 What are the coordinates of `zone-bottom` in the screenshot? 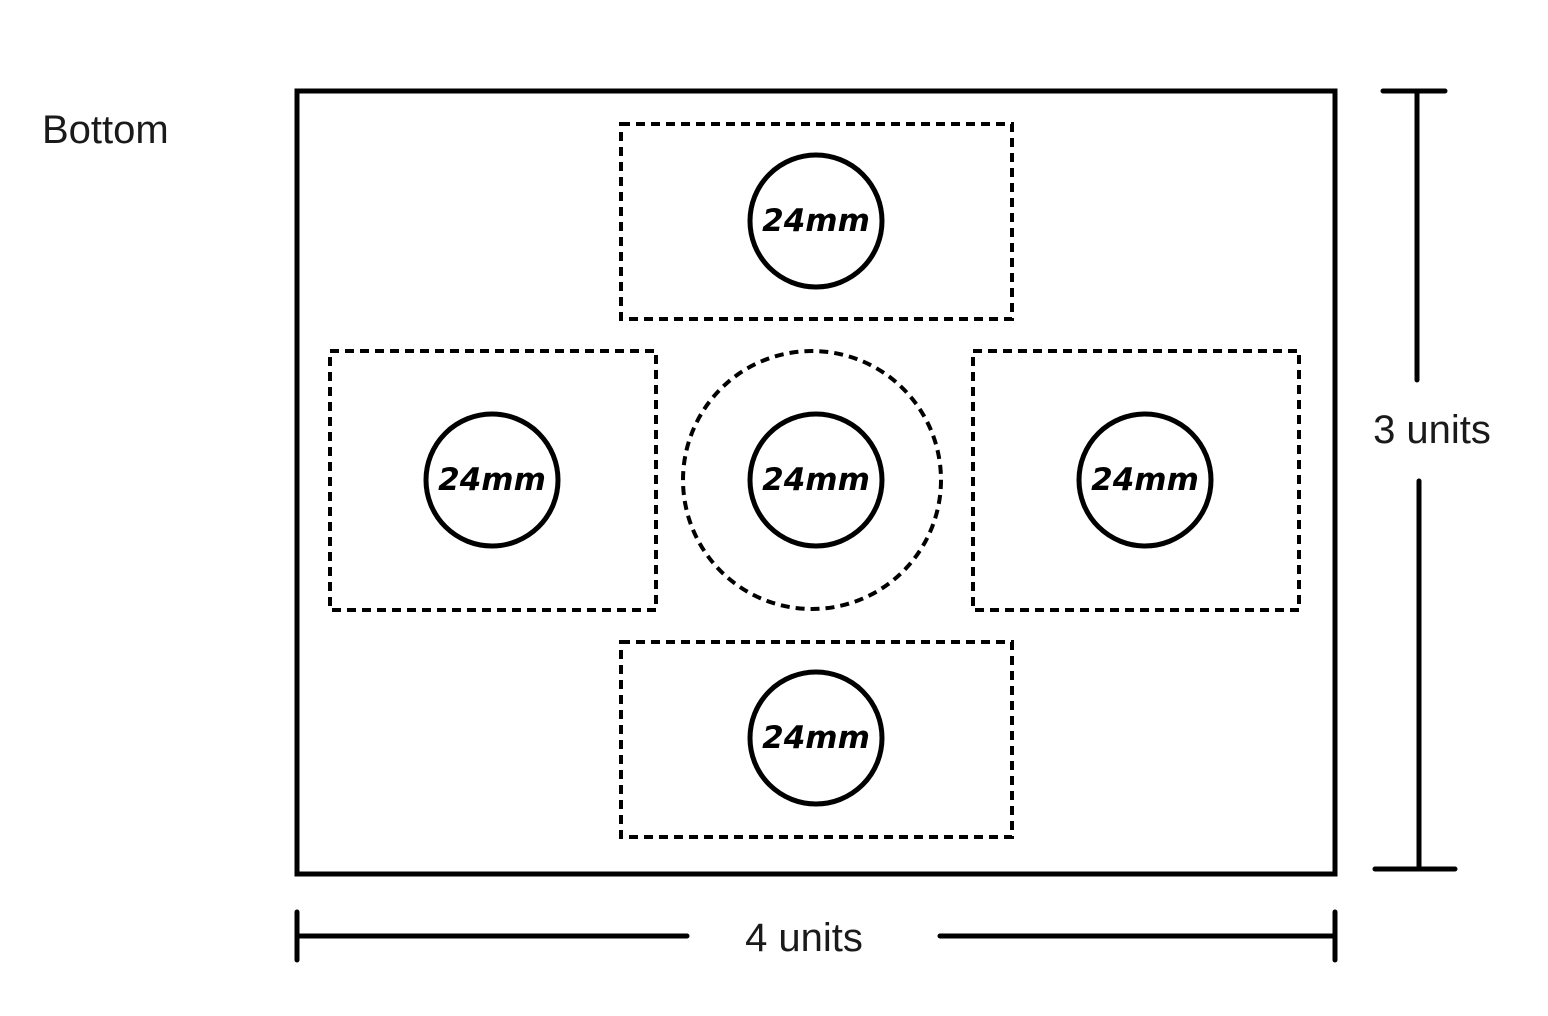 It's located at (816, 739).